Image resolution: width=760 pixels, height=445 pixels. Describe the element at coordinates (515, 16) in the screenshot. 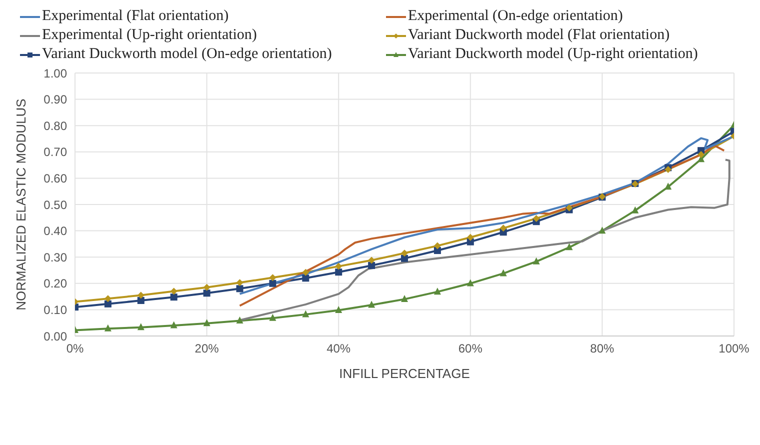

I see `legend-label: Experimental (On-edge orientation)` at that location.